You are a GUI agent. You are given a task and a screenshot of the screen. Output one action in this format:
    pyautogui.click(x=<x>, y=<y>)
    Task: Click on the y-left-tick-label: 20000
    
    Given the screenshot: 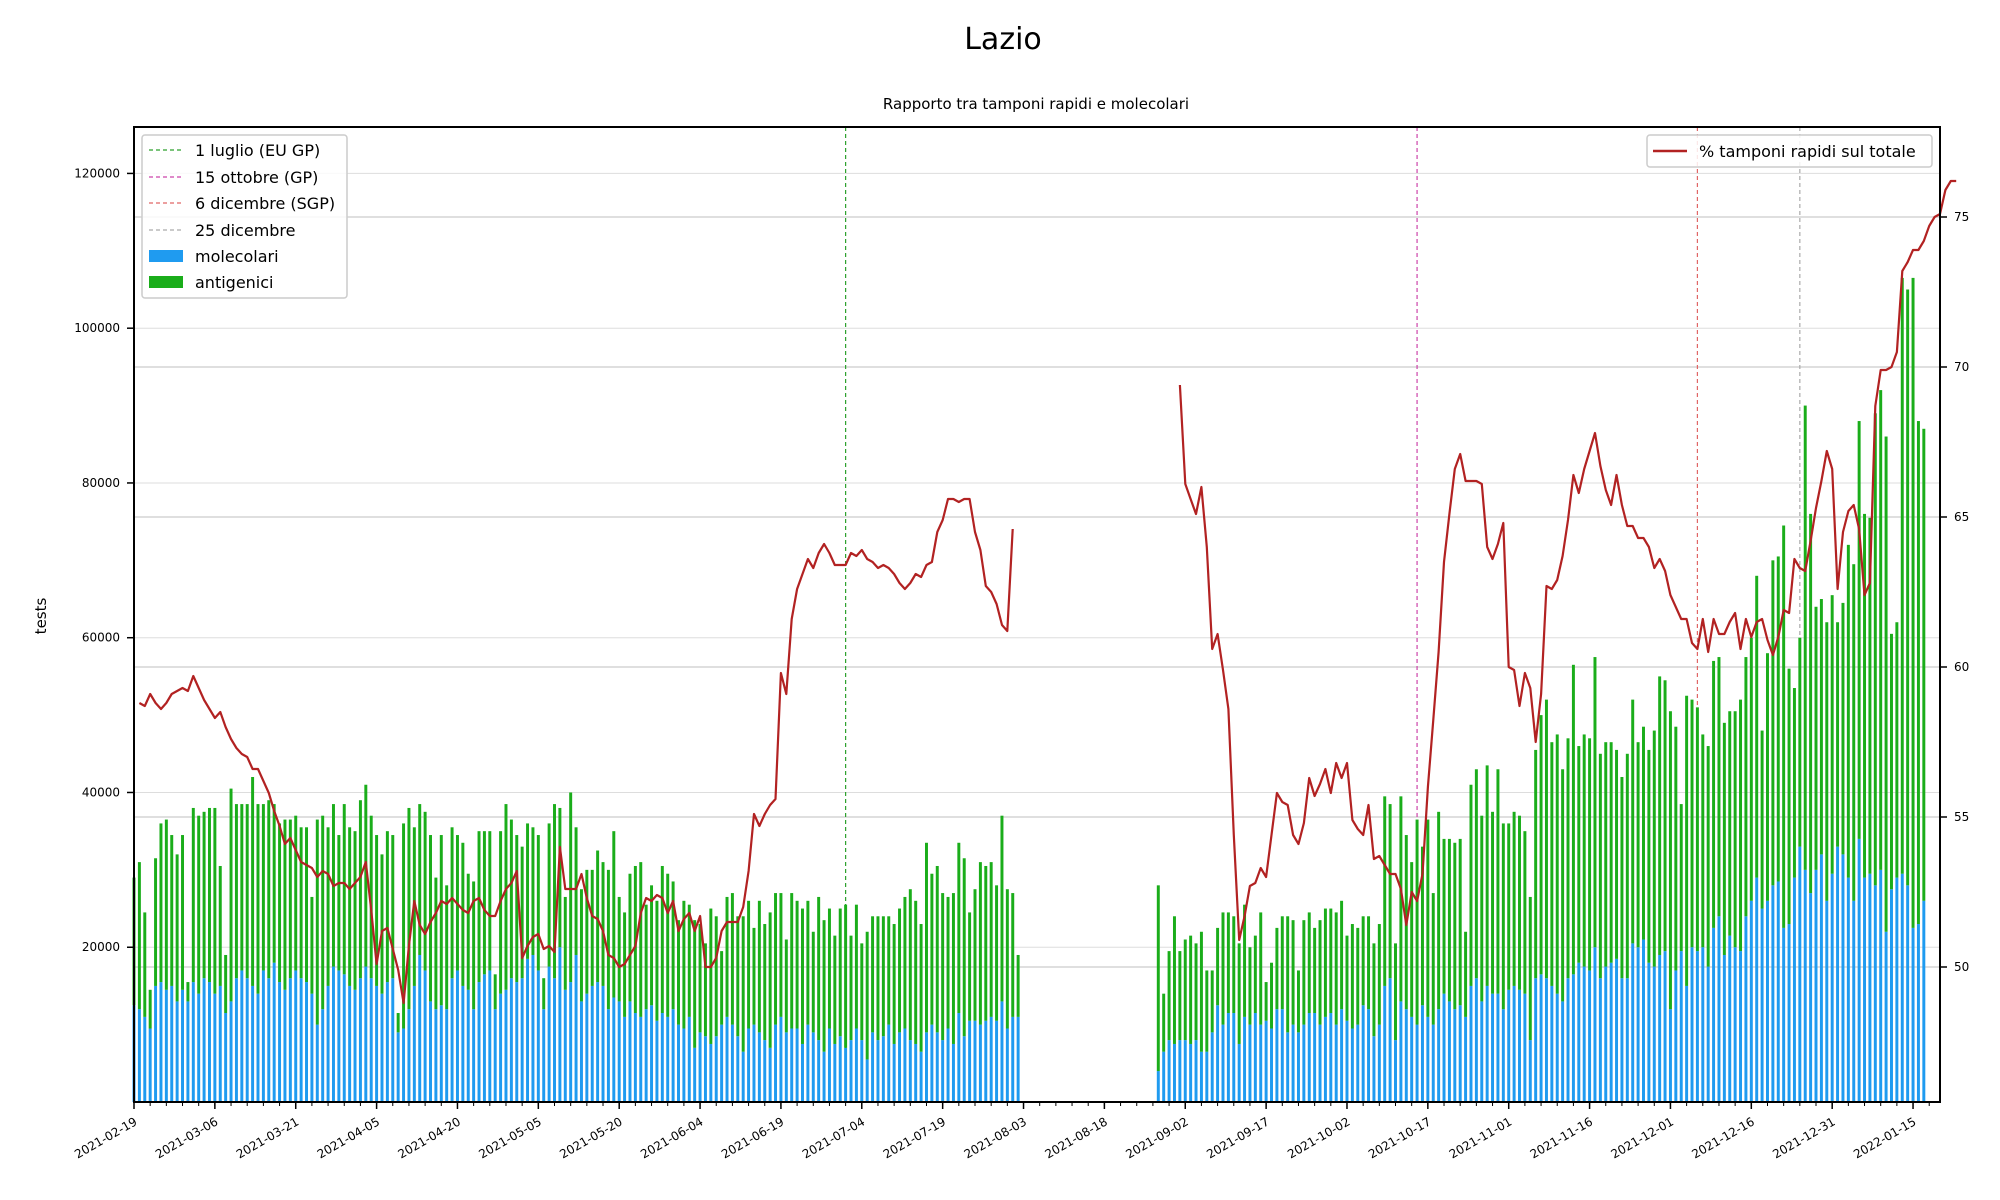 What is the action you would take?
    pyautogui.click(x=101, y=947)
    